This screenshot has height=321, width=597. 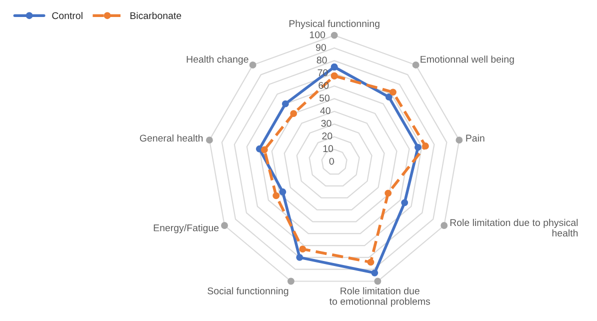 I want to click on legend-label: Control, so click(x=67, y=16).